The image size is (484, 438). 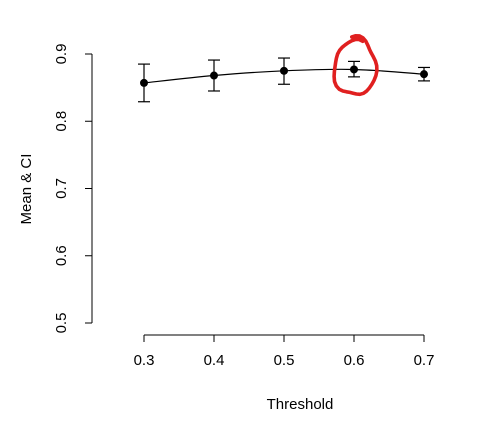 What do you see at coordinates (26, 189) in the screenshot?
I see `y-axis-label: Mean & CI` at bounding box center [26, 189].